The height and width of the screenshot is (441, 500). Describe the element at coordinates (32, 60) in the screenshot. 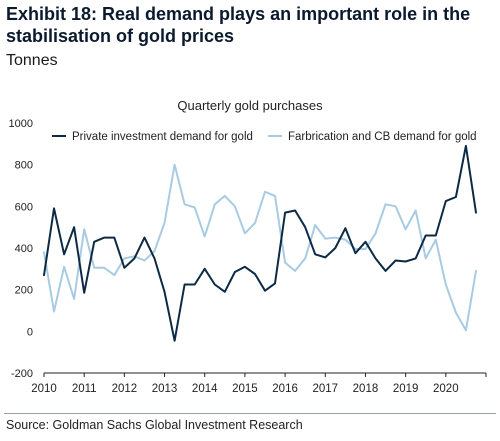

I see `page-subtitle: Tonnes` at that location.